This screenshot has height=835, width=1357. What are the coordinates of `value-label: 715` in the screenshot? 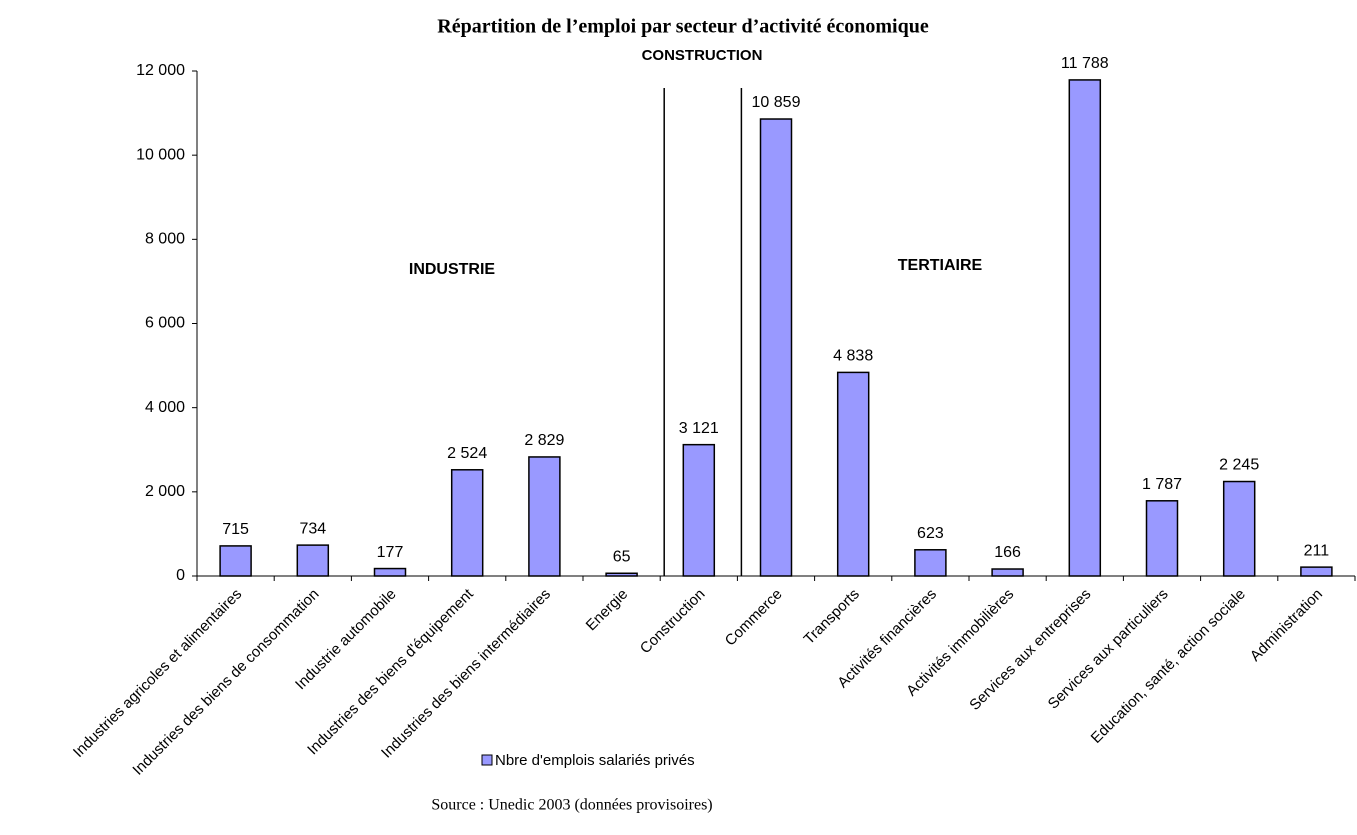 It's located at (235, 529).